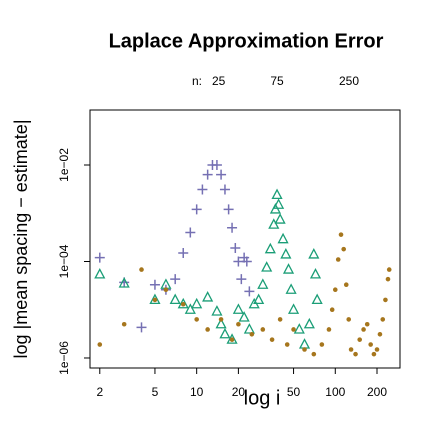 The image size is (439, 439). I want to click on legend-title: n:, so click(197, 81).